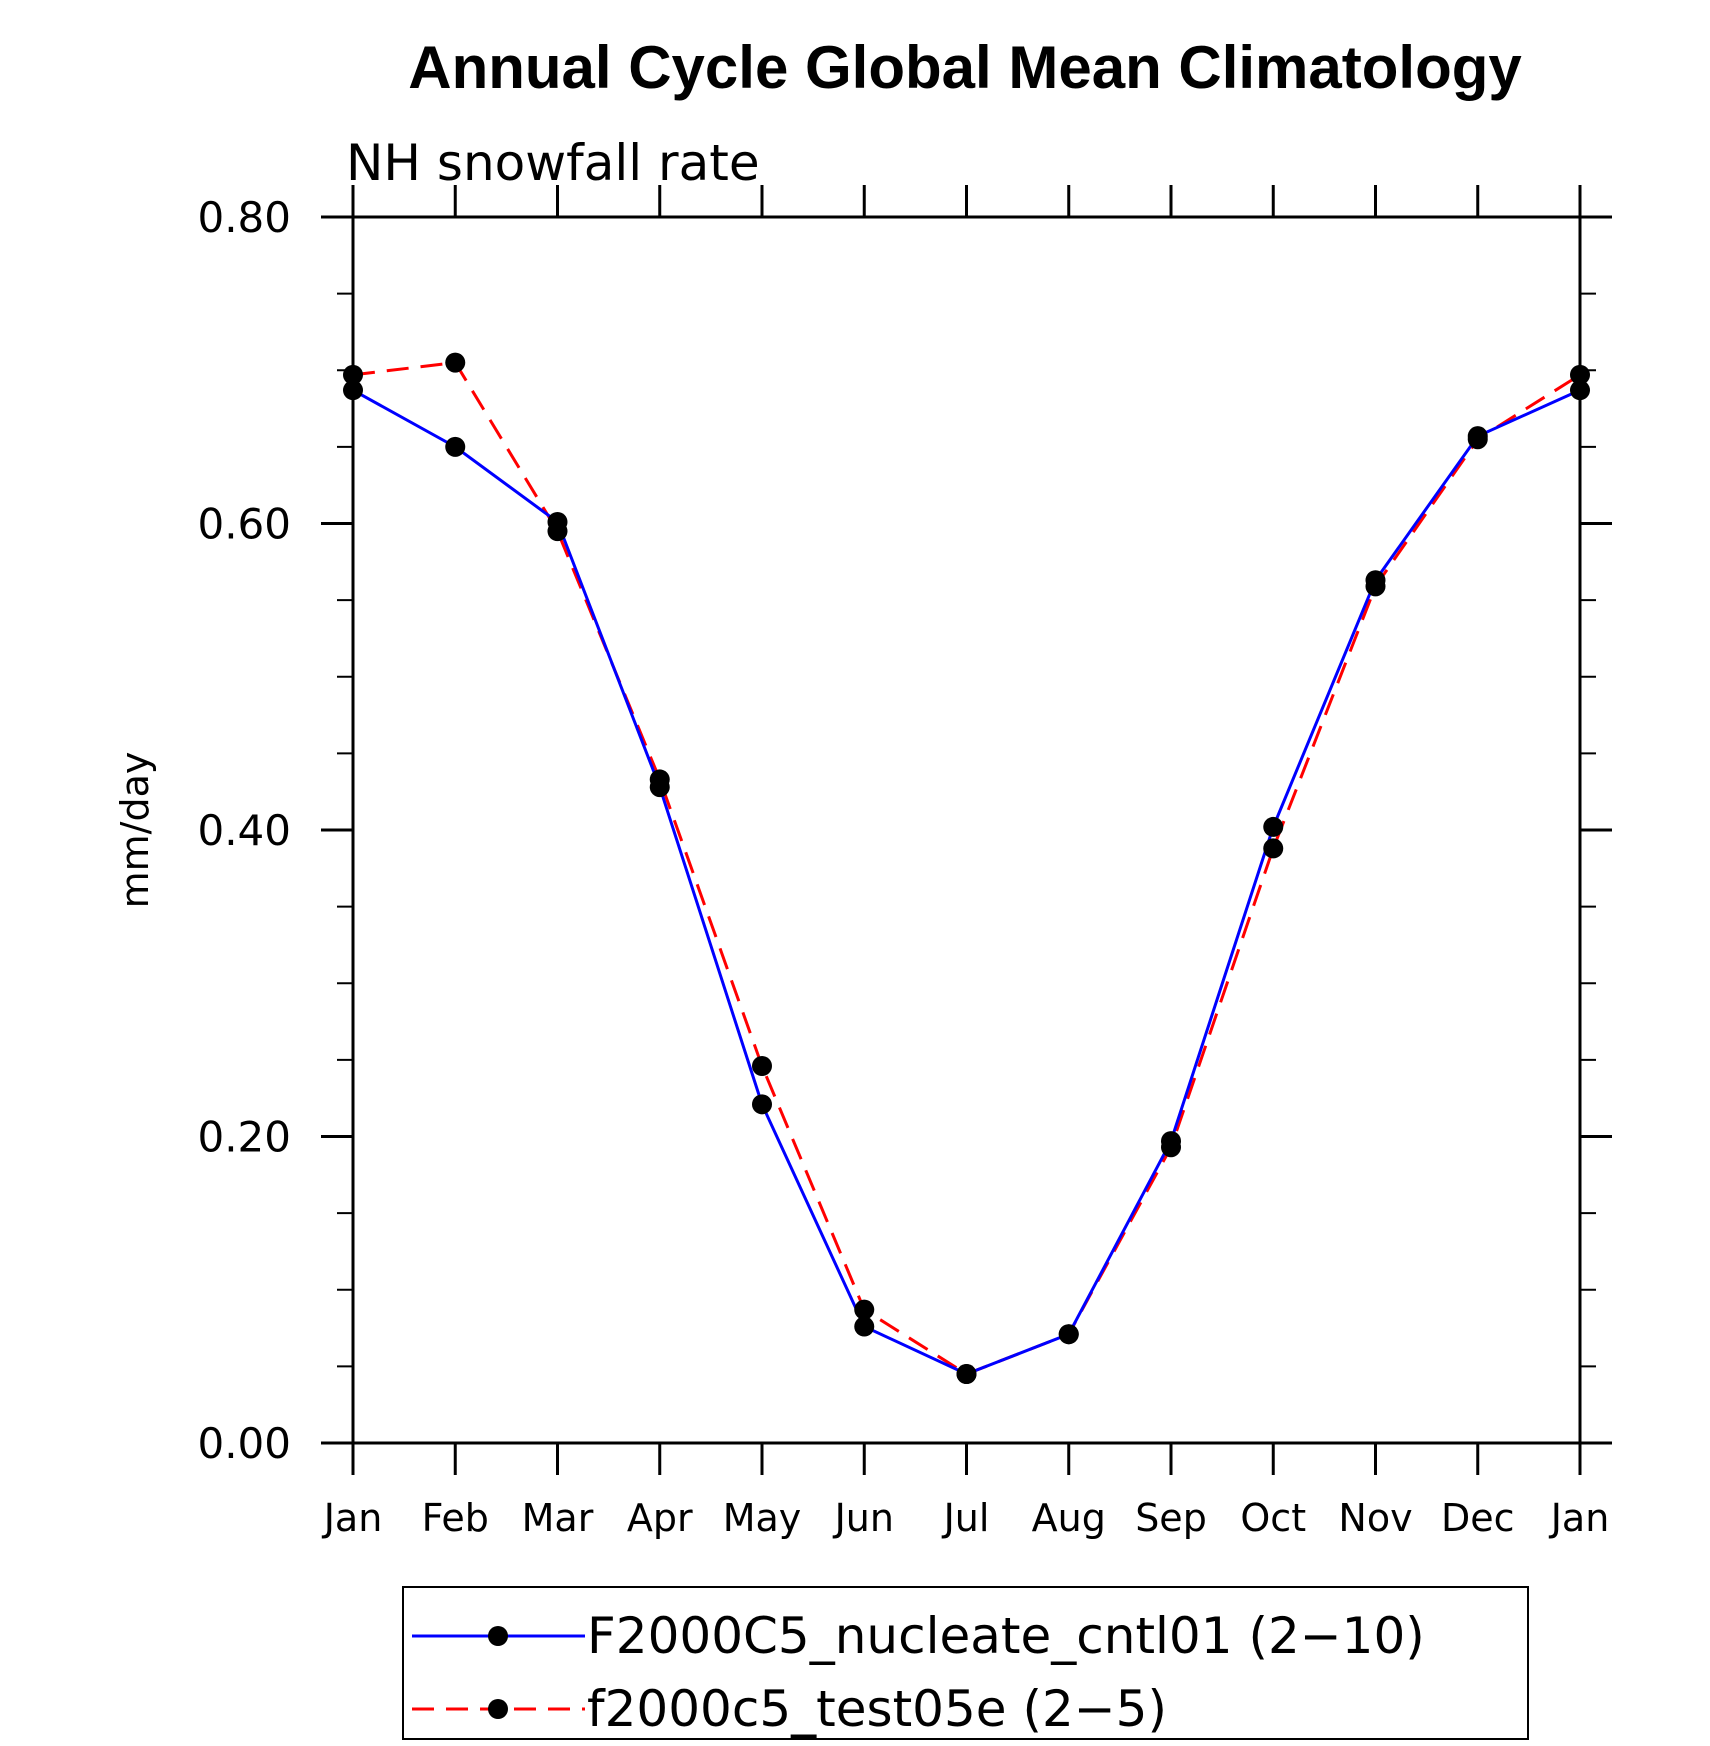 The width and height of the screenshot is (1710, 1746). Describe the element at coordinates (553, 163) in the screenshot. I see `chart-subtitle: NH snowfall rate` at that location.